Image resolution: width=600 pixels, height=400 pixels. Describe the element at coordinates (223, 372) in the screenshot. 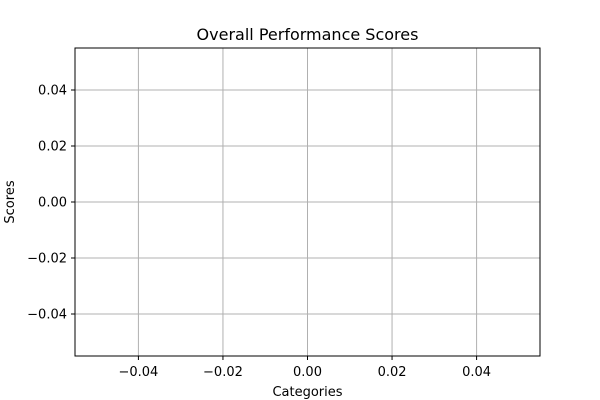

I see `x-tick-label: −0.02` at that location.